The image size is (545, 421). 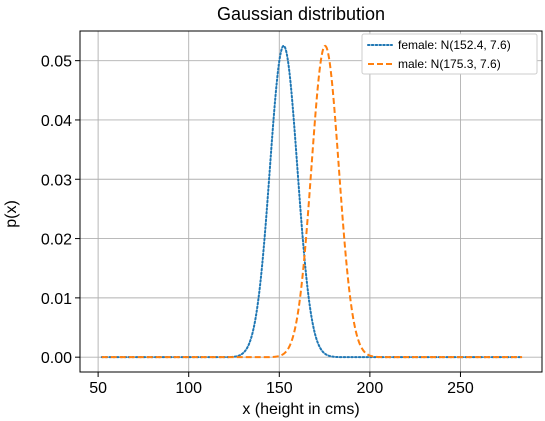 I want to click on y-tick-label: 0.02, so click(x=56, y=240).